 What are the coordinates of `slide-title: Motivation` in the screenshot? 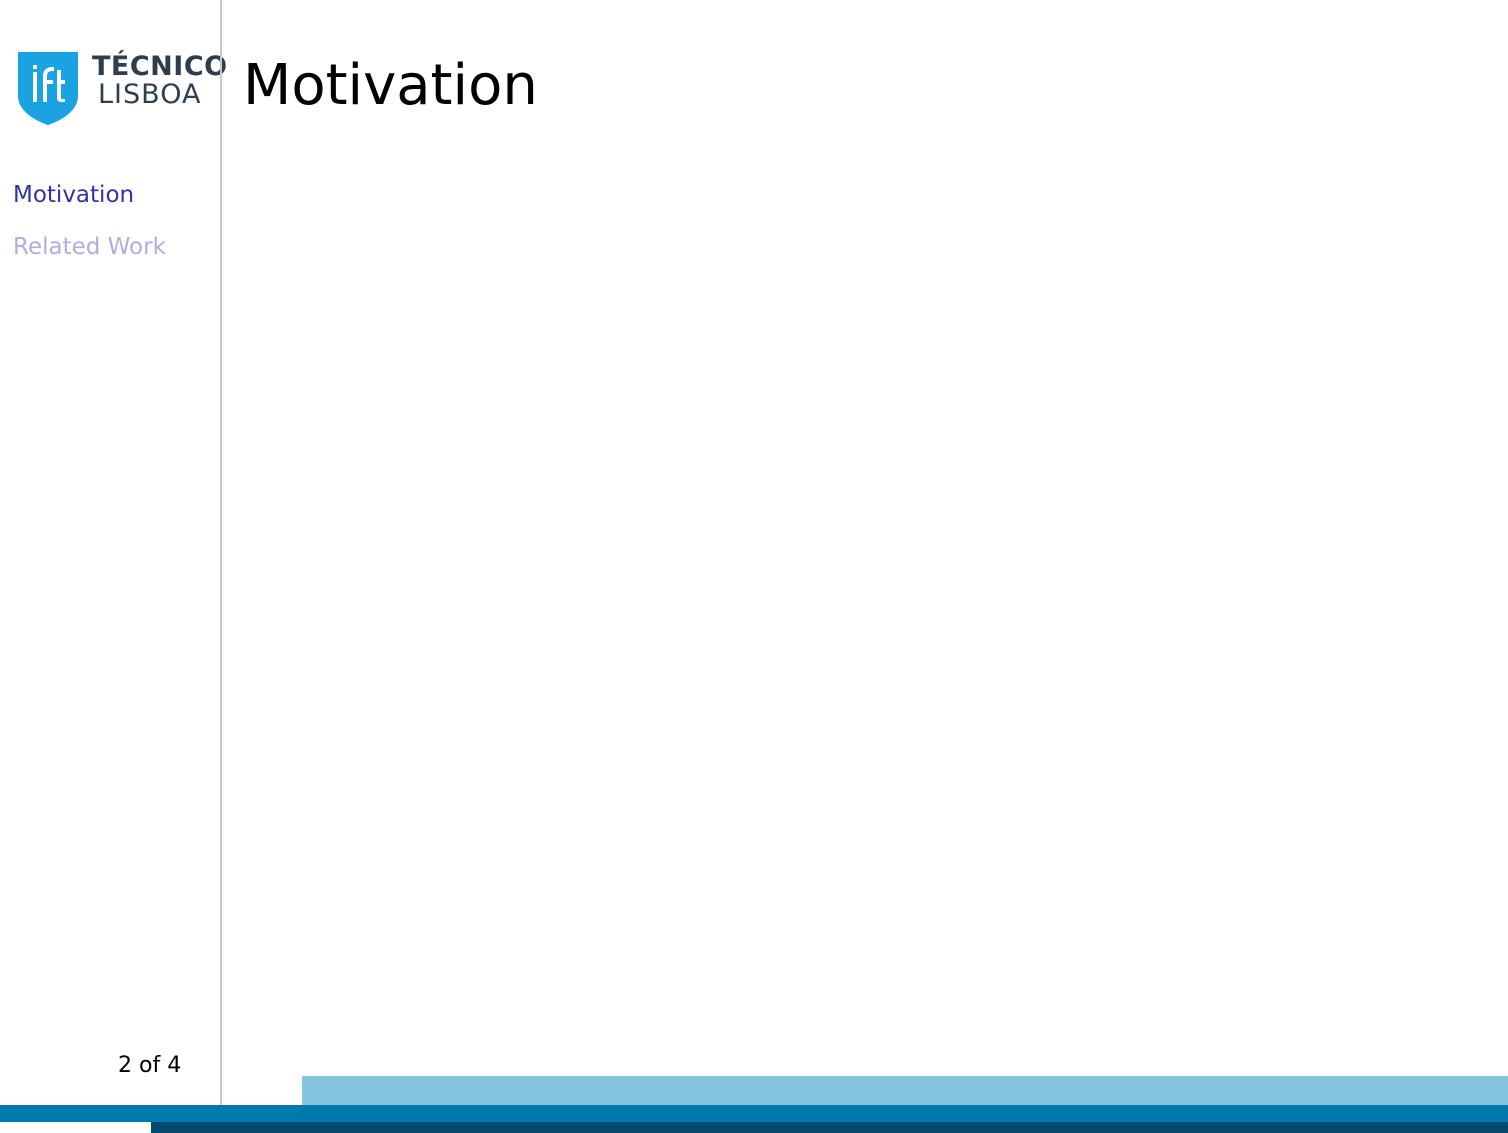 It's located at (390, 85).